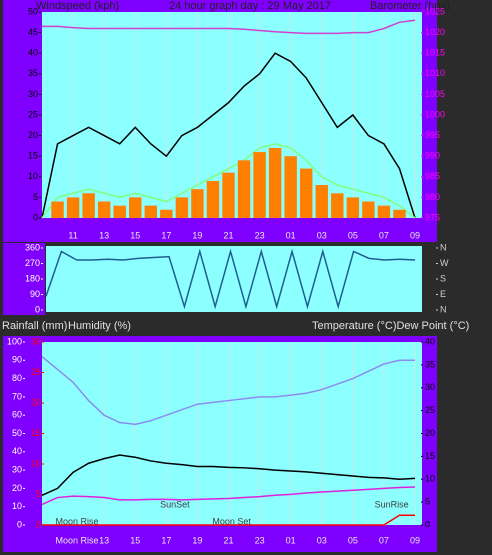  I want to click on x-tick-label: 03, so click(322, 540).